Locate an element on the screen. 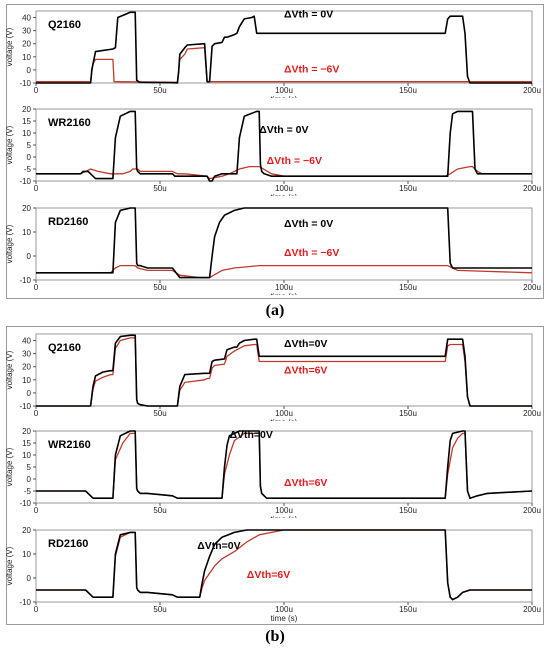 The image size is (550, 652). caption-a: (a) is located at coordinates (275, 310).